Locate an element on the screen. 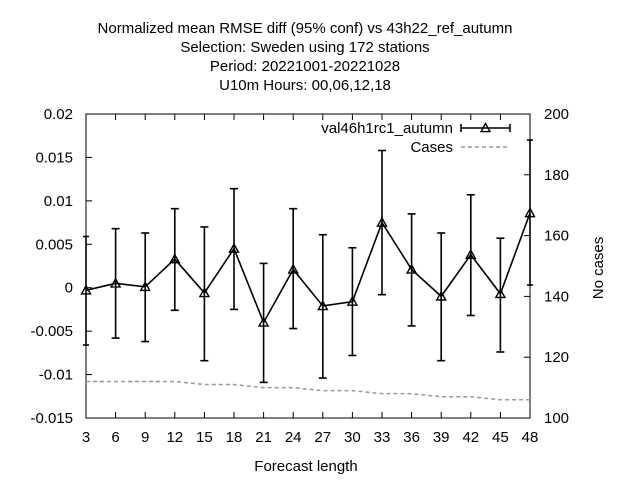 Image resolution: width=640 pixels, height=480 pixels. title-line-4: U10m Hours: 00,06,12,18 is located at coordinates (305, 85).